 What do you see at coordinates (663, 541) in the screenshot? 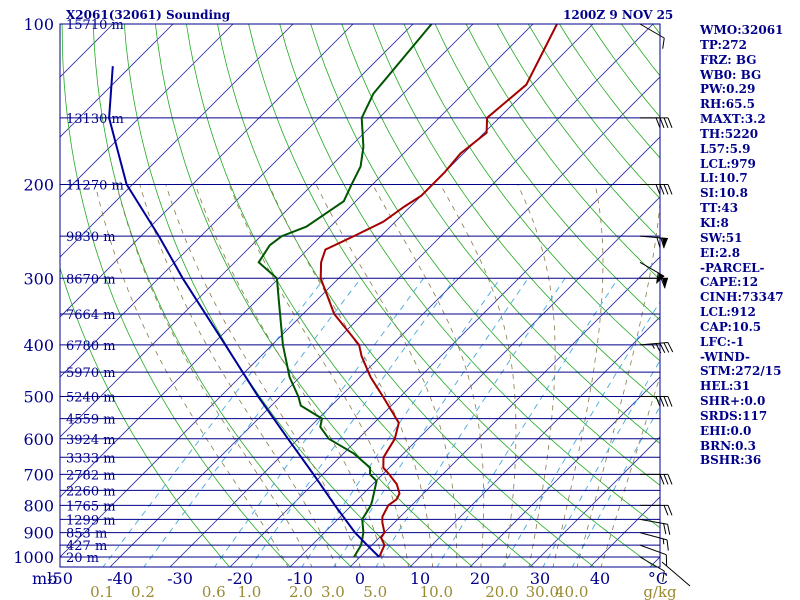
I see `barb-half` at bounding box center [663, 541].